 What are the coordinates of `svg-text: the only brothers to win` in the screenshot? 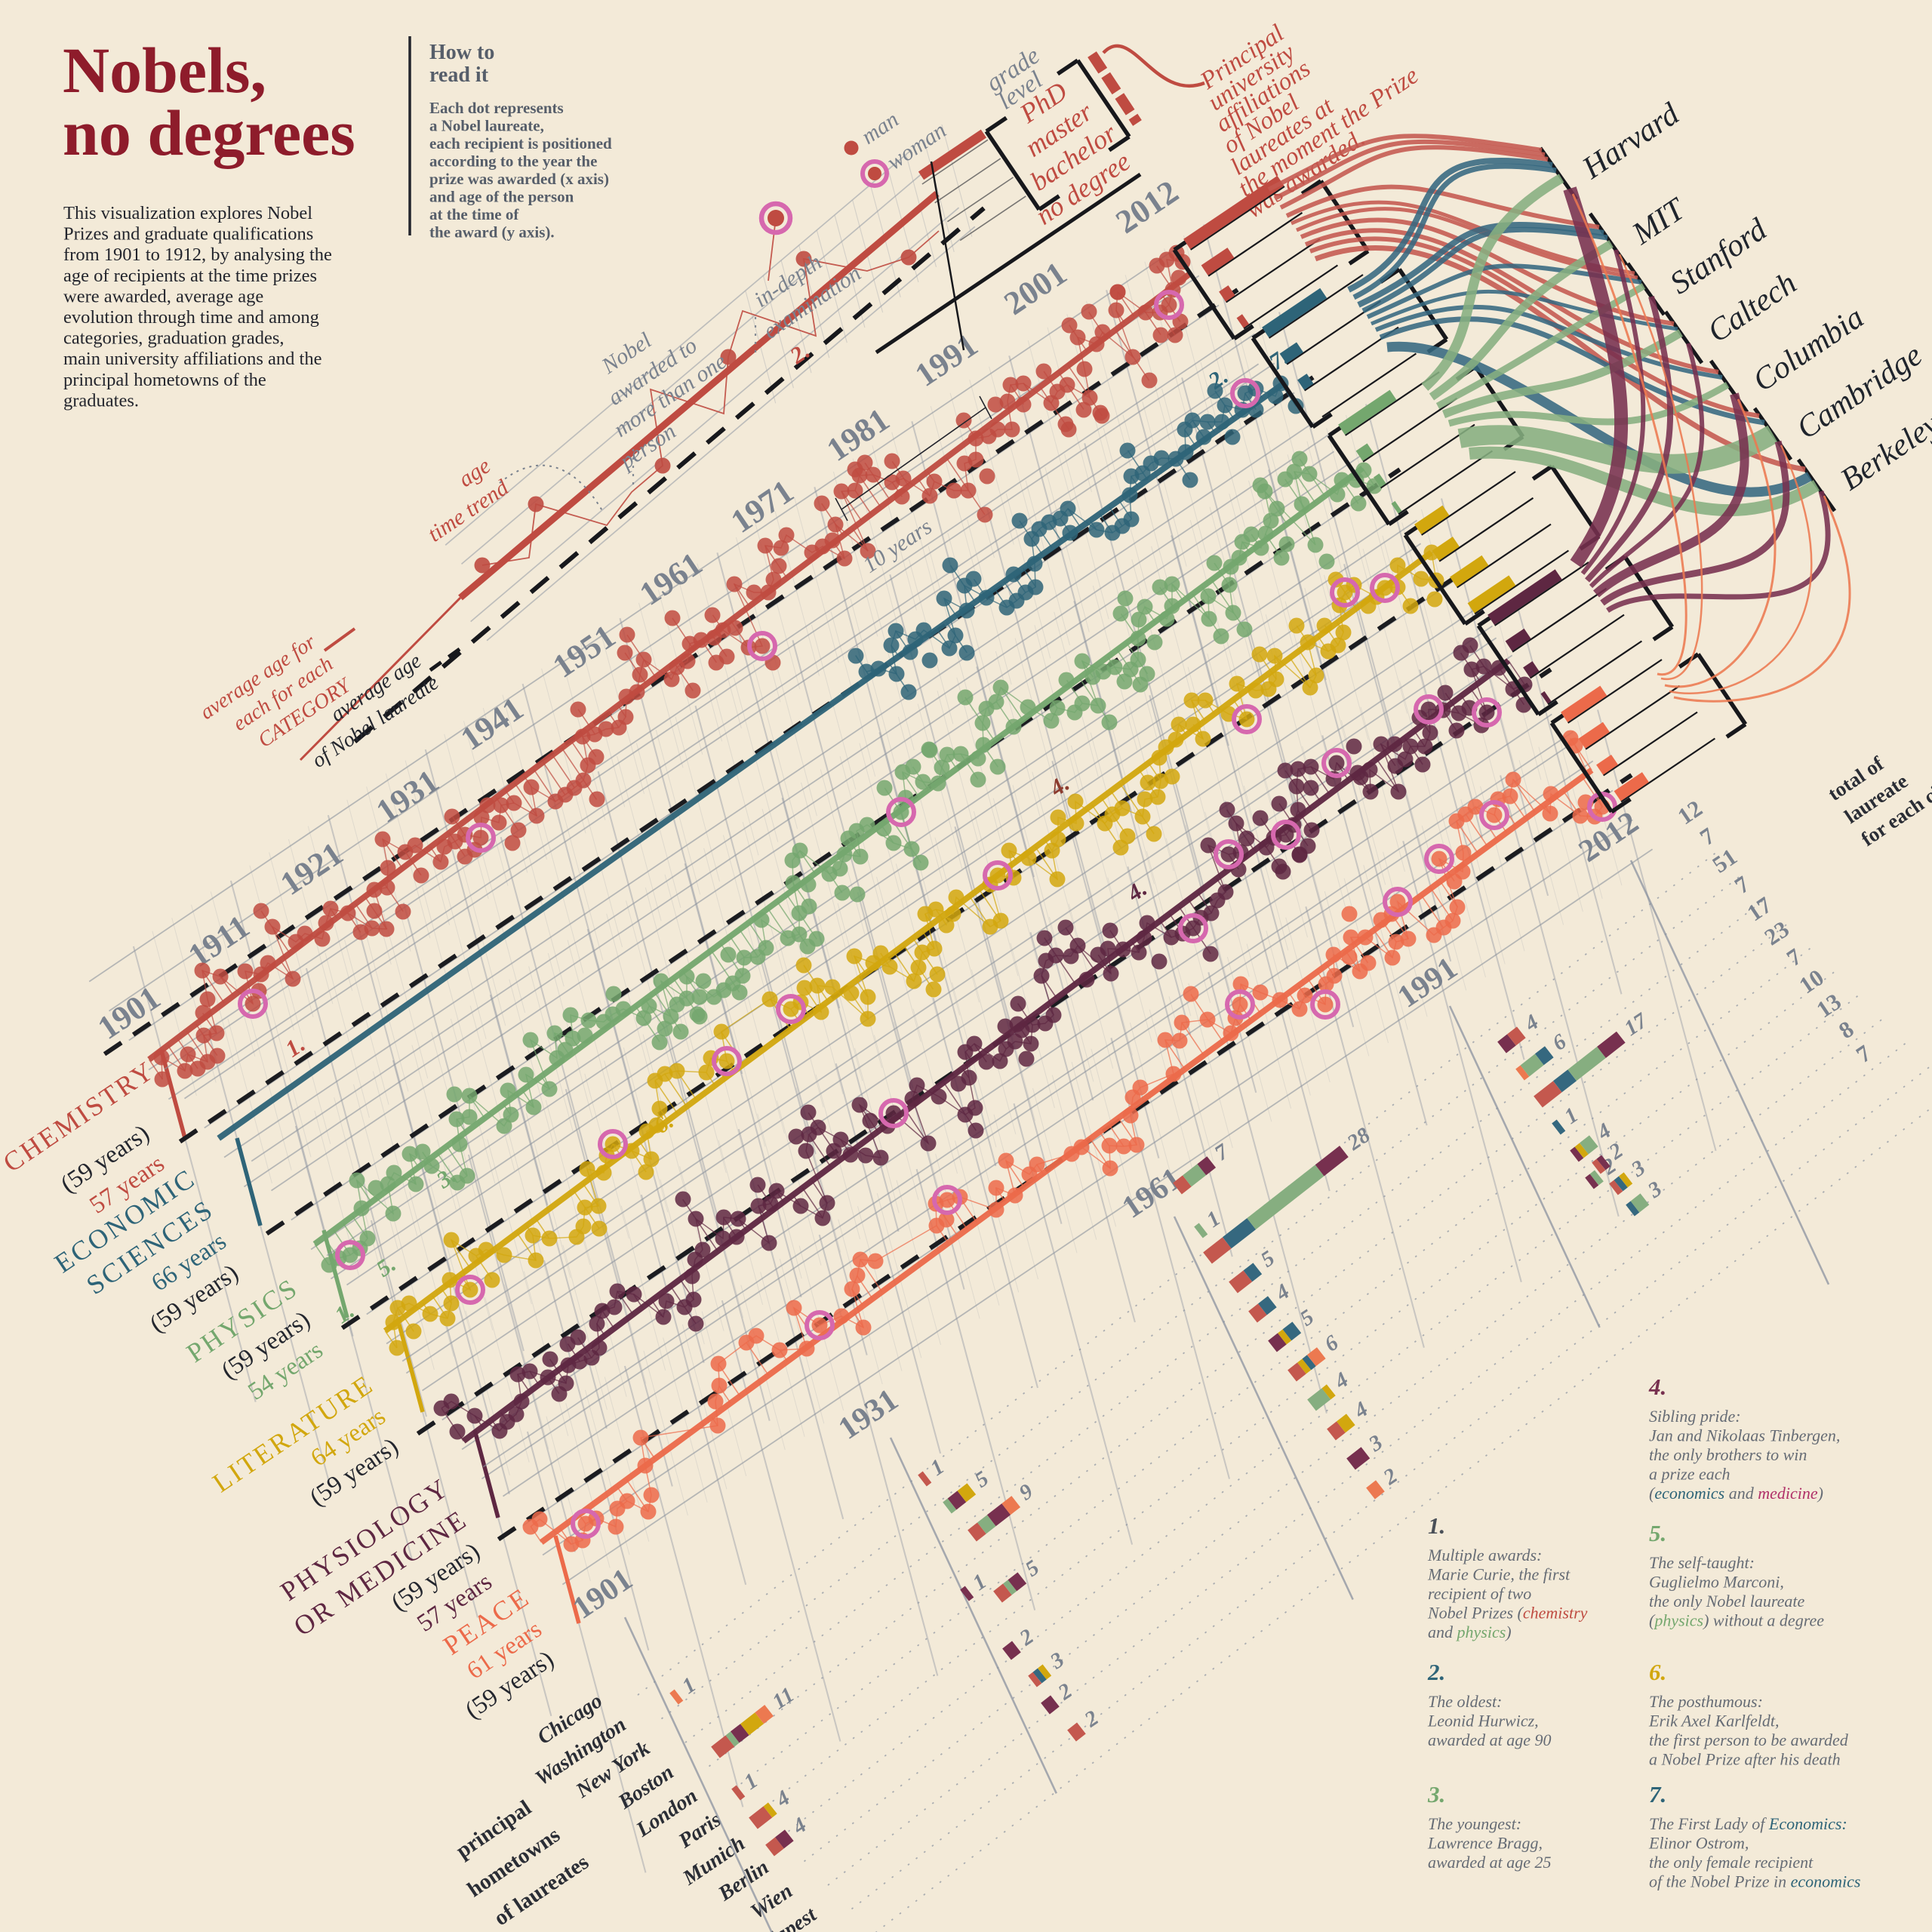 It's located at (1728, 1454).